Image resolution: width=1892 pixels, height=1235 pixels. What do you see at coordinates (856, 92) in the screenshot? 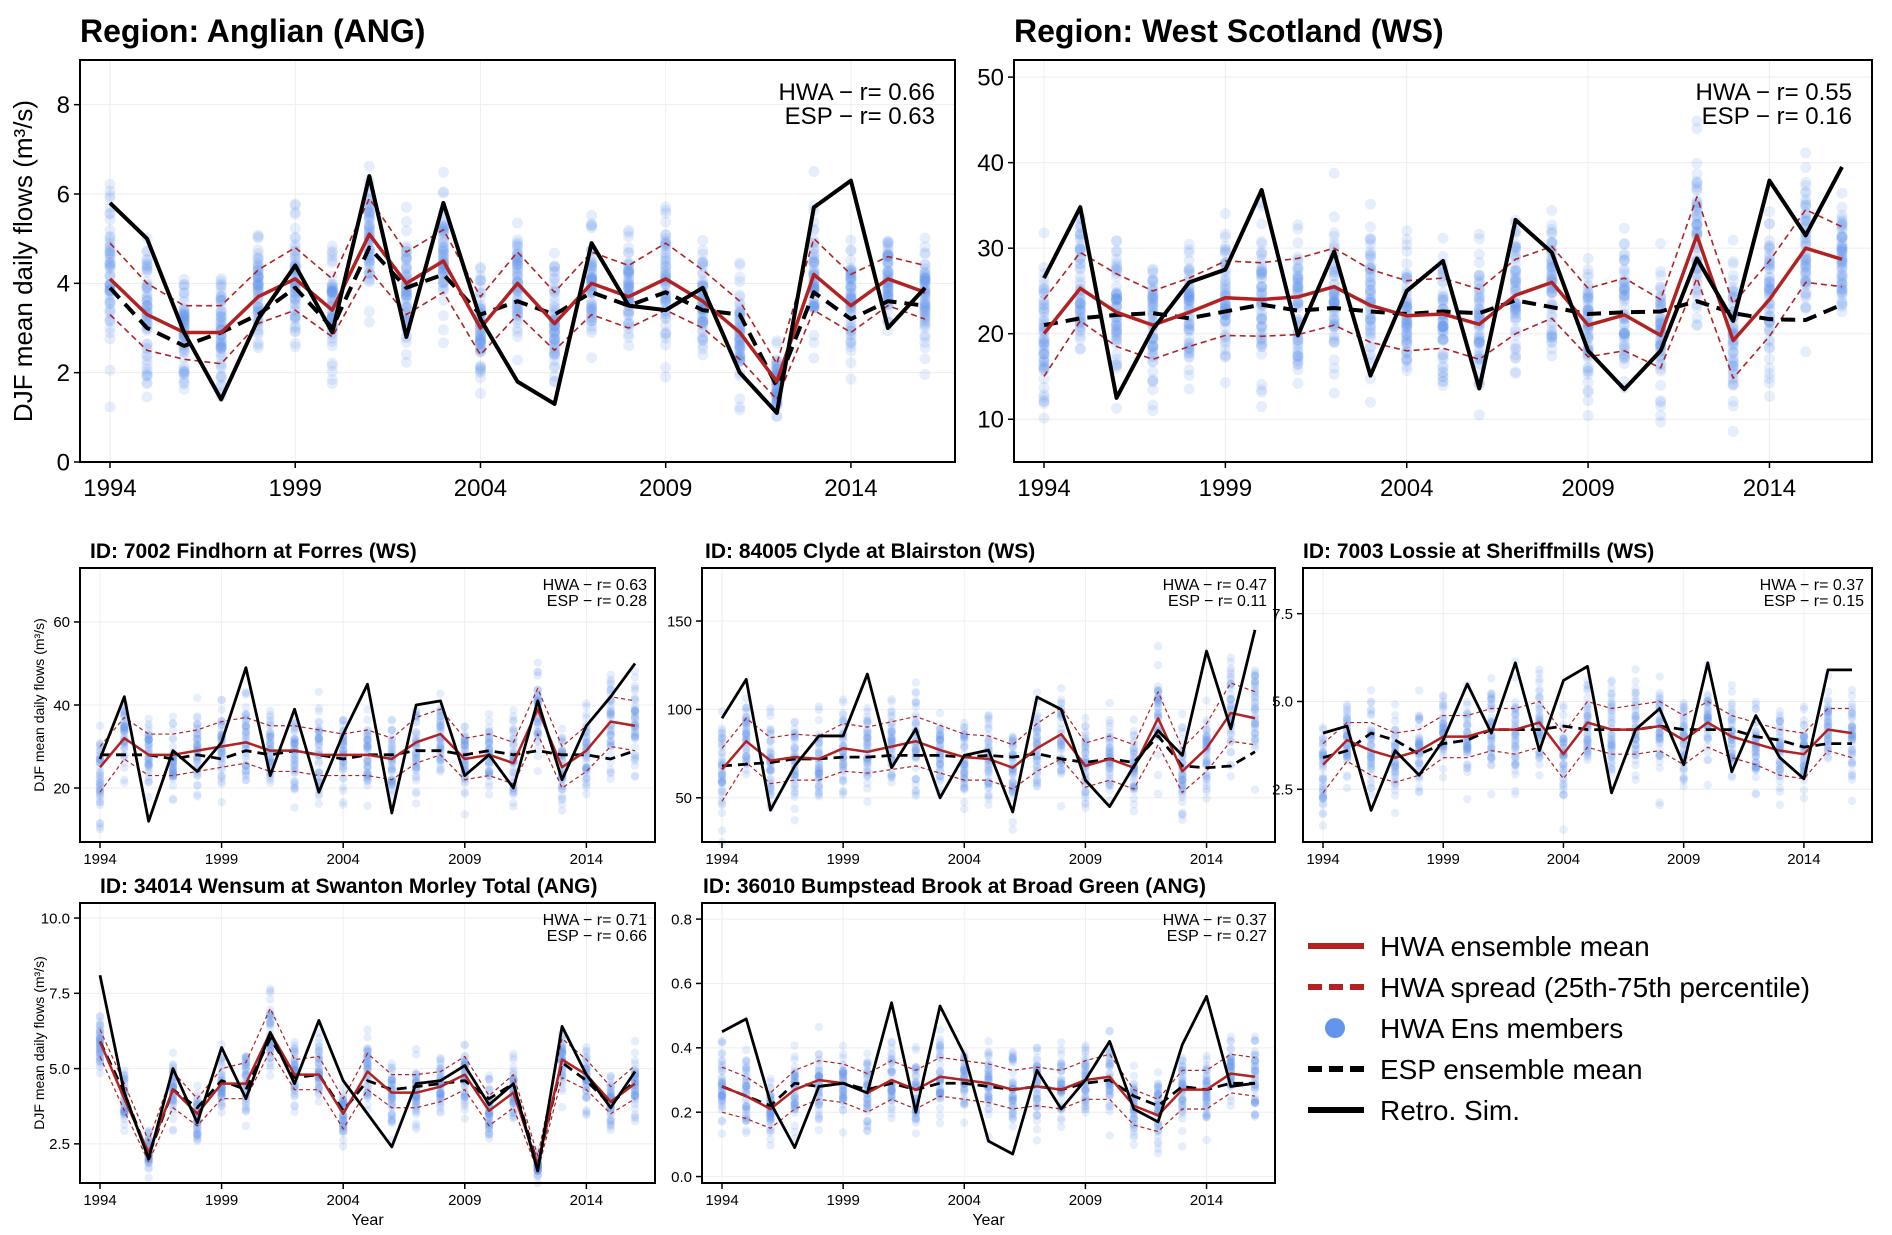
I see `correlation-annotation: HWA − r= 0.66` at bounding box center [856, 92].